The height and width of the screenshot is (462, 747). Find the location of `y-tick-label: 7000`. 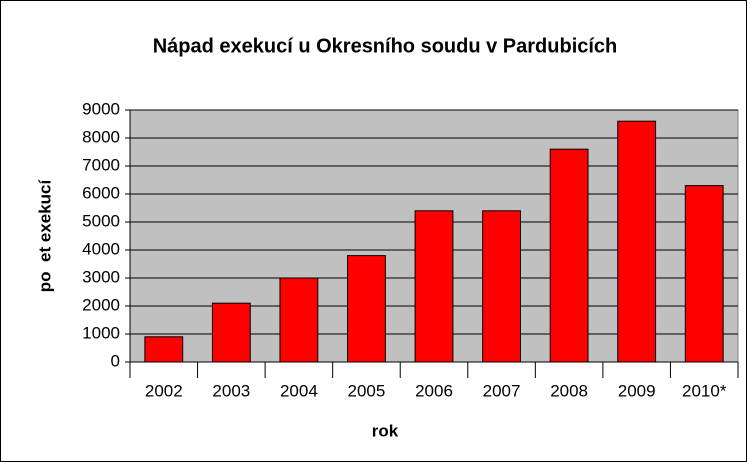

y-tick-label: 7000 is located at coordinates (101, 164).